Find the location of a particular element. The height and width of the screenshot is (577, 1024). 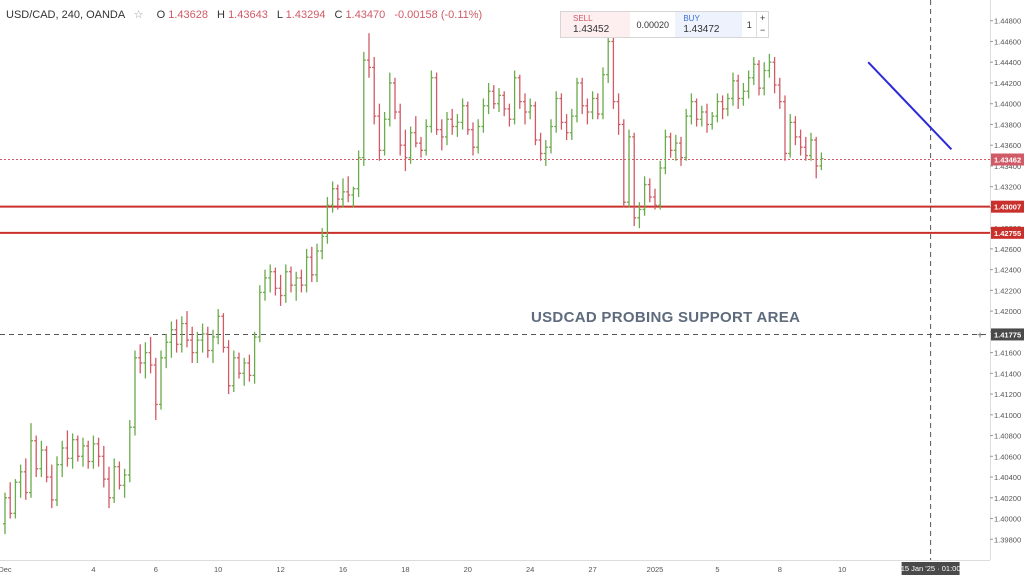

high-label: H is located at coordinates (221, 15).